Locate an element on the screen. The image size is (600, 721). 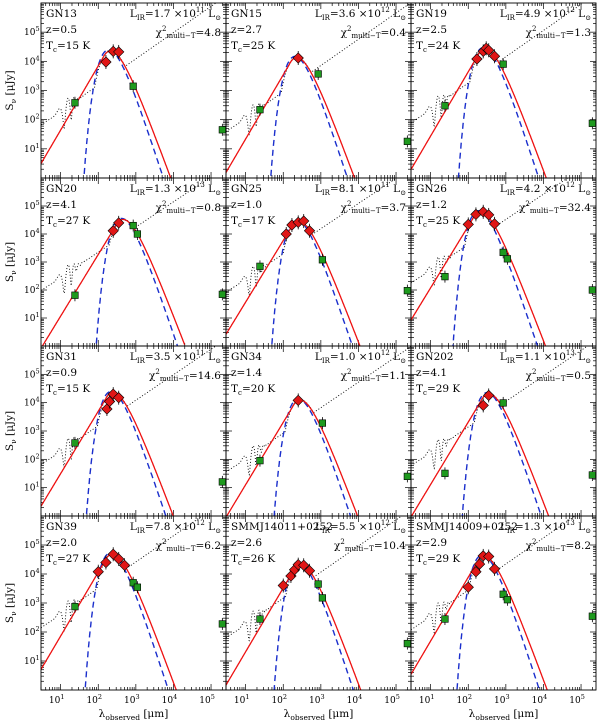
source-name: GN34 is located at coordinates (246, 357).